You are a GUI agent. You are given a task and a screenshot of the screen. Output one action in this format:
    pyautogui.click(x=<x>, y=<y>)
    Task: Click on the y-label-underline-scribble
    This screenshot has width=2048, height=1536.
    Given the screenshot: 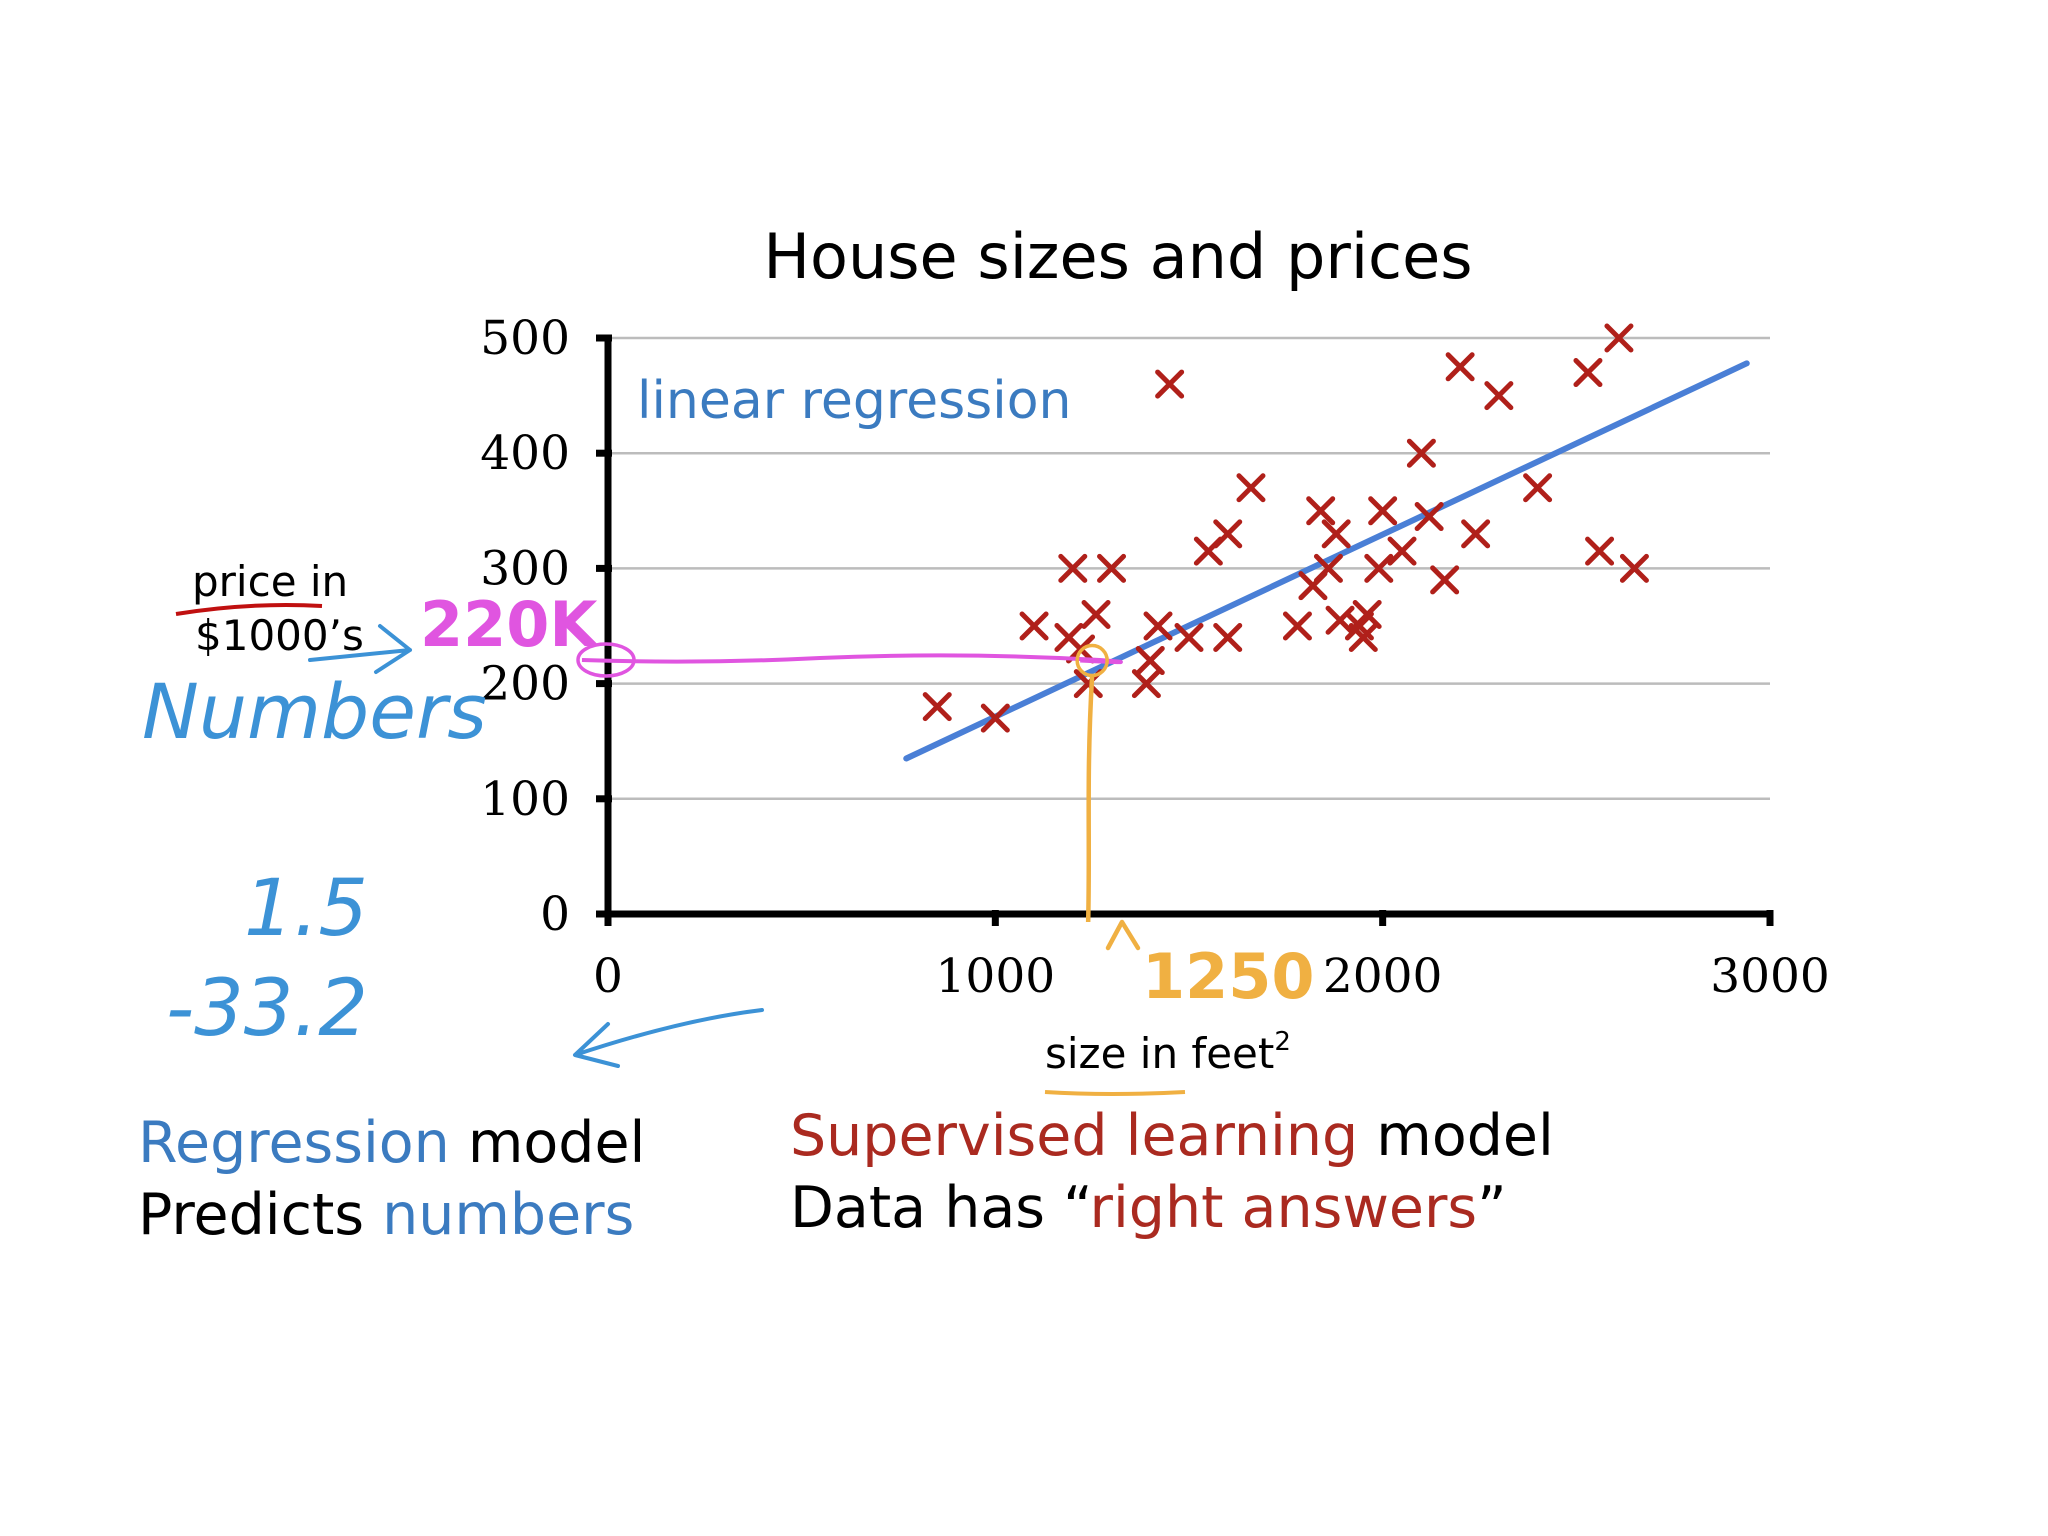 What is the action you would take?
    pyautogui.click(x=249, y=609)
    